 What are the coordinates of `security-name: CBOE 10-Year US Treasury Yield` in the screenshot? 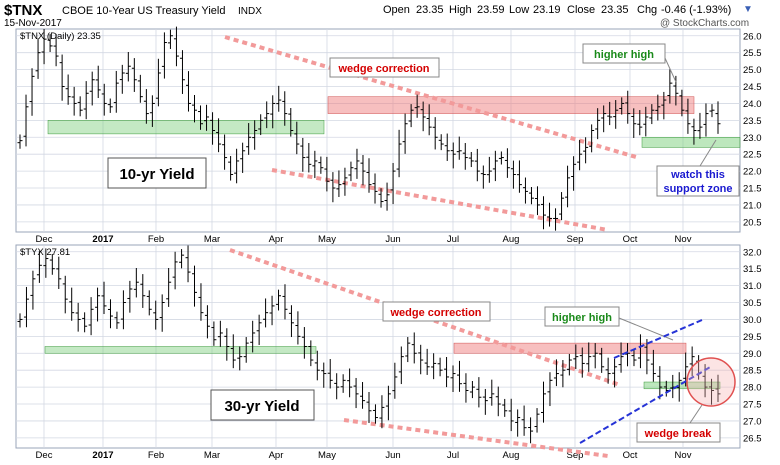 It's located at (144, 11).